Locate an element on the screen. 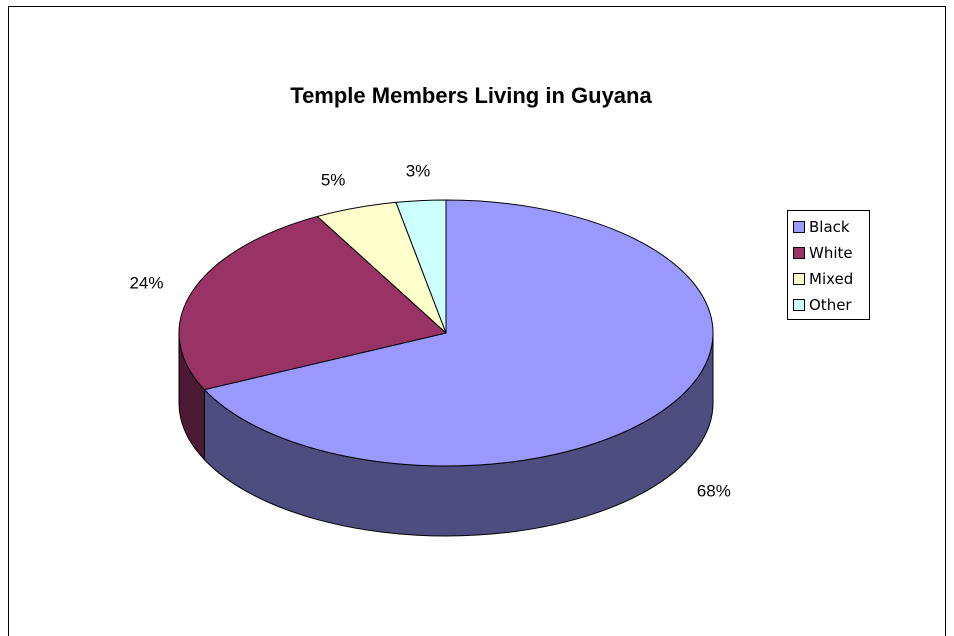 The image size is (954, 636). legend: Black White Mixed Other is located at coordinates (828, 265).